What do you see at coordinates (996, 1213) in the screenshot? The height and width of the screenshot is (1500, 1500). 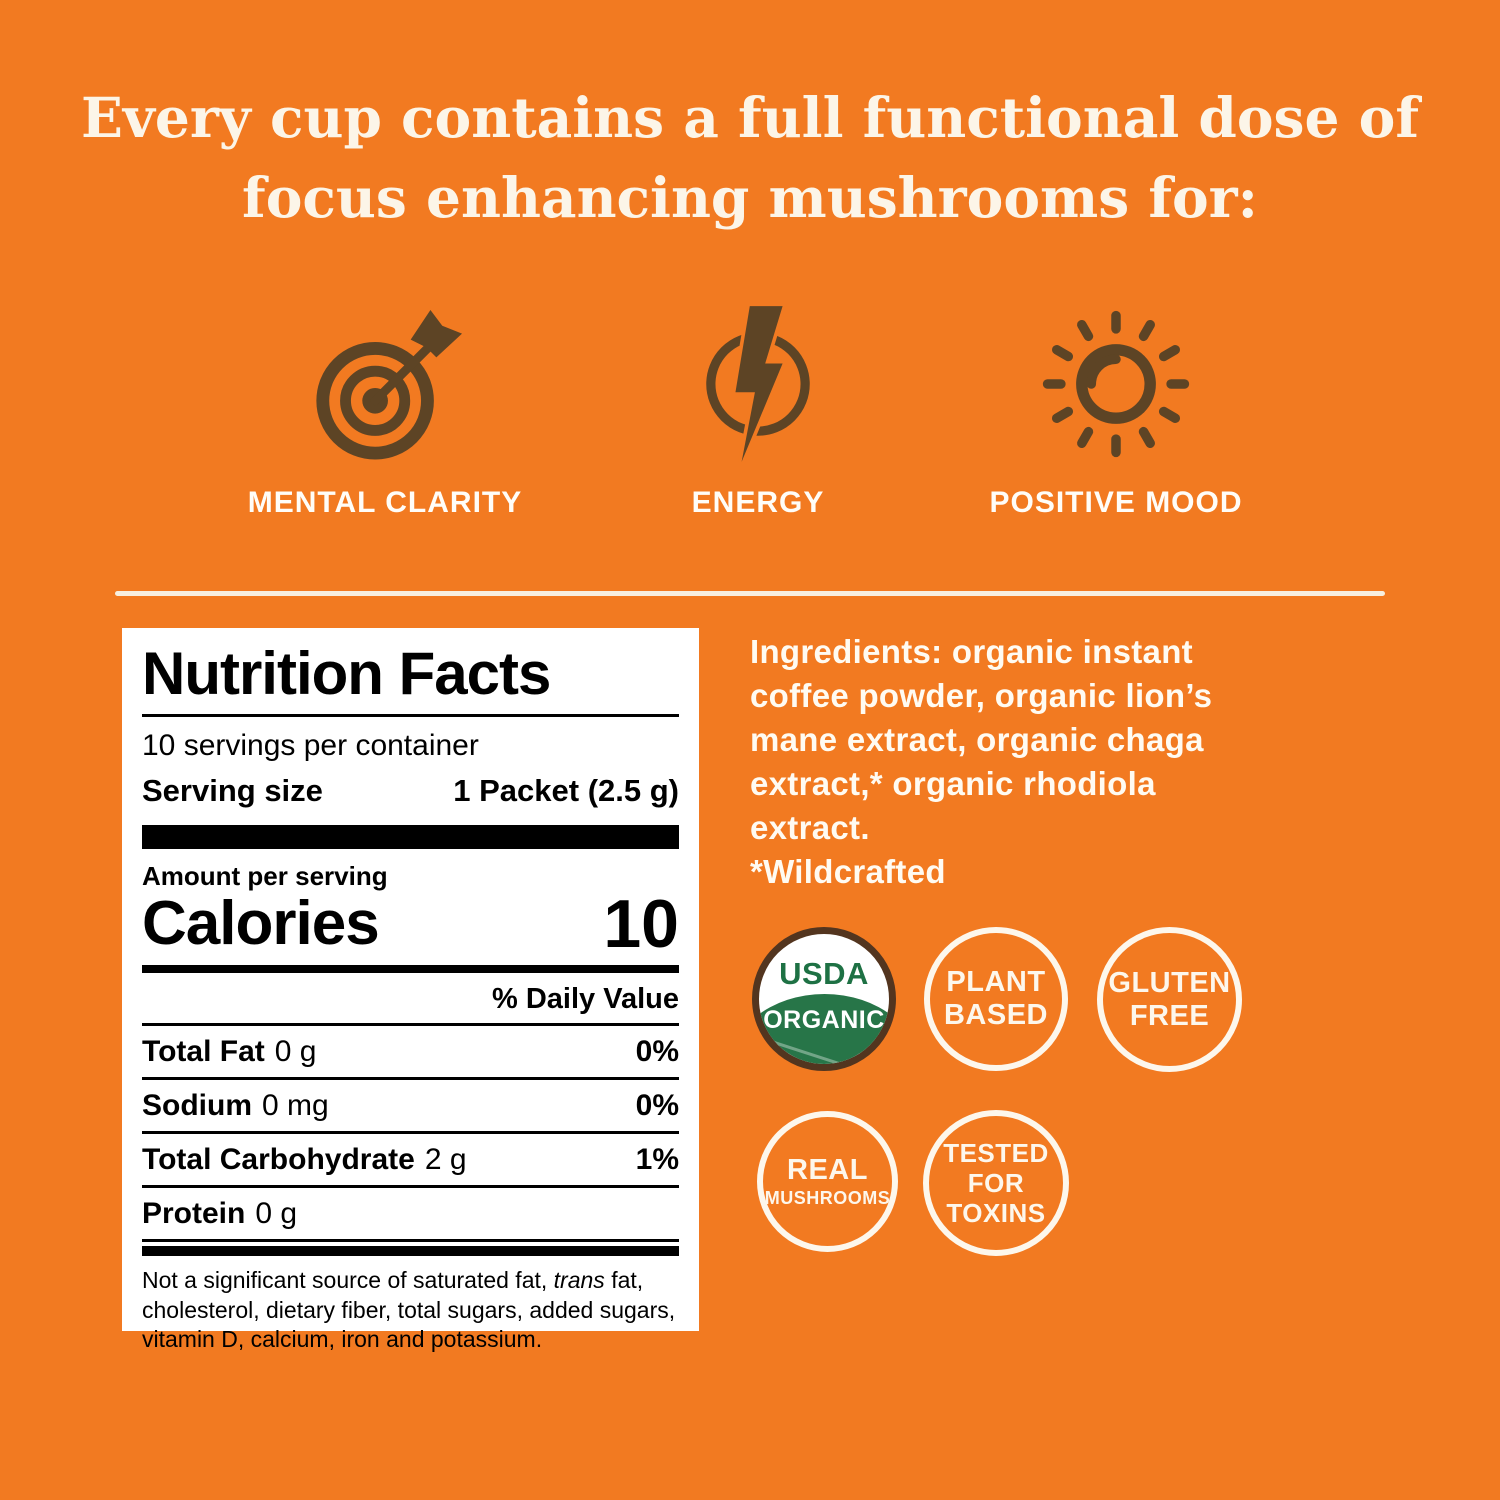 I see `badge-text: TOXINS` at bounding box center [996, 1213].